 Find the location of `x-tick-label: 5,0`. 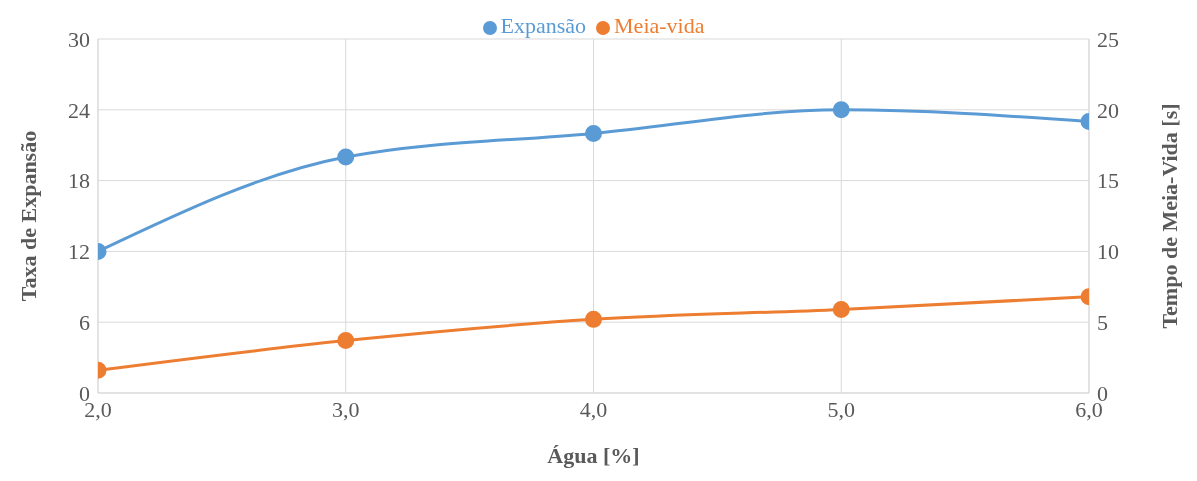

x-tick-label: 5,0 is located at coordinates (841, 409).